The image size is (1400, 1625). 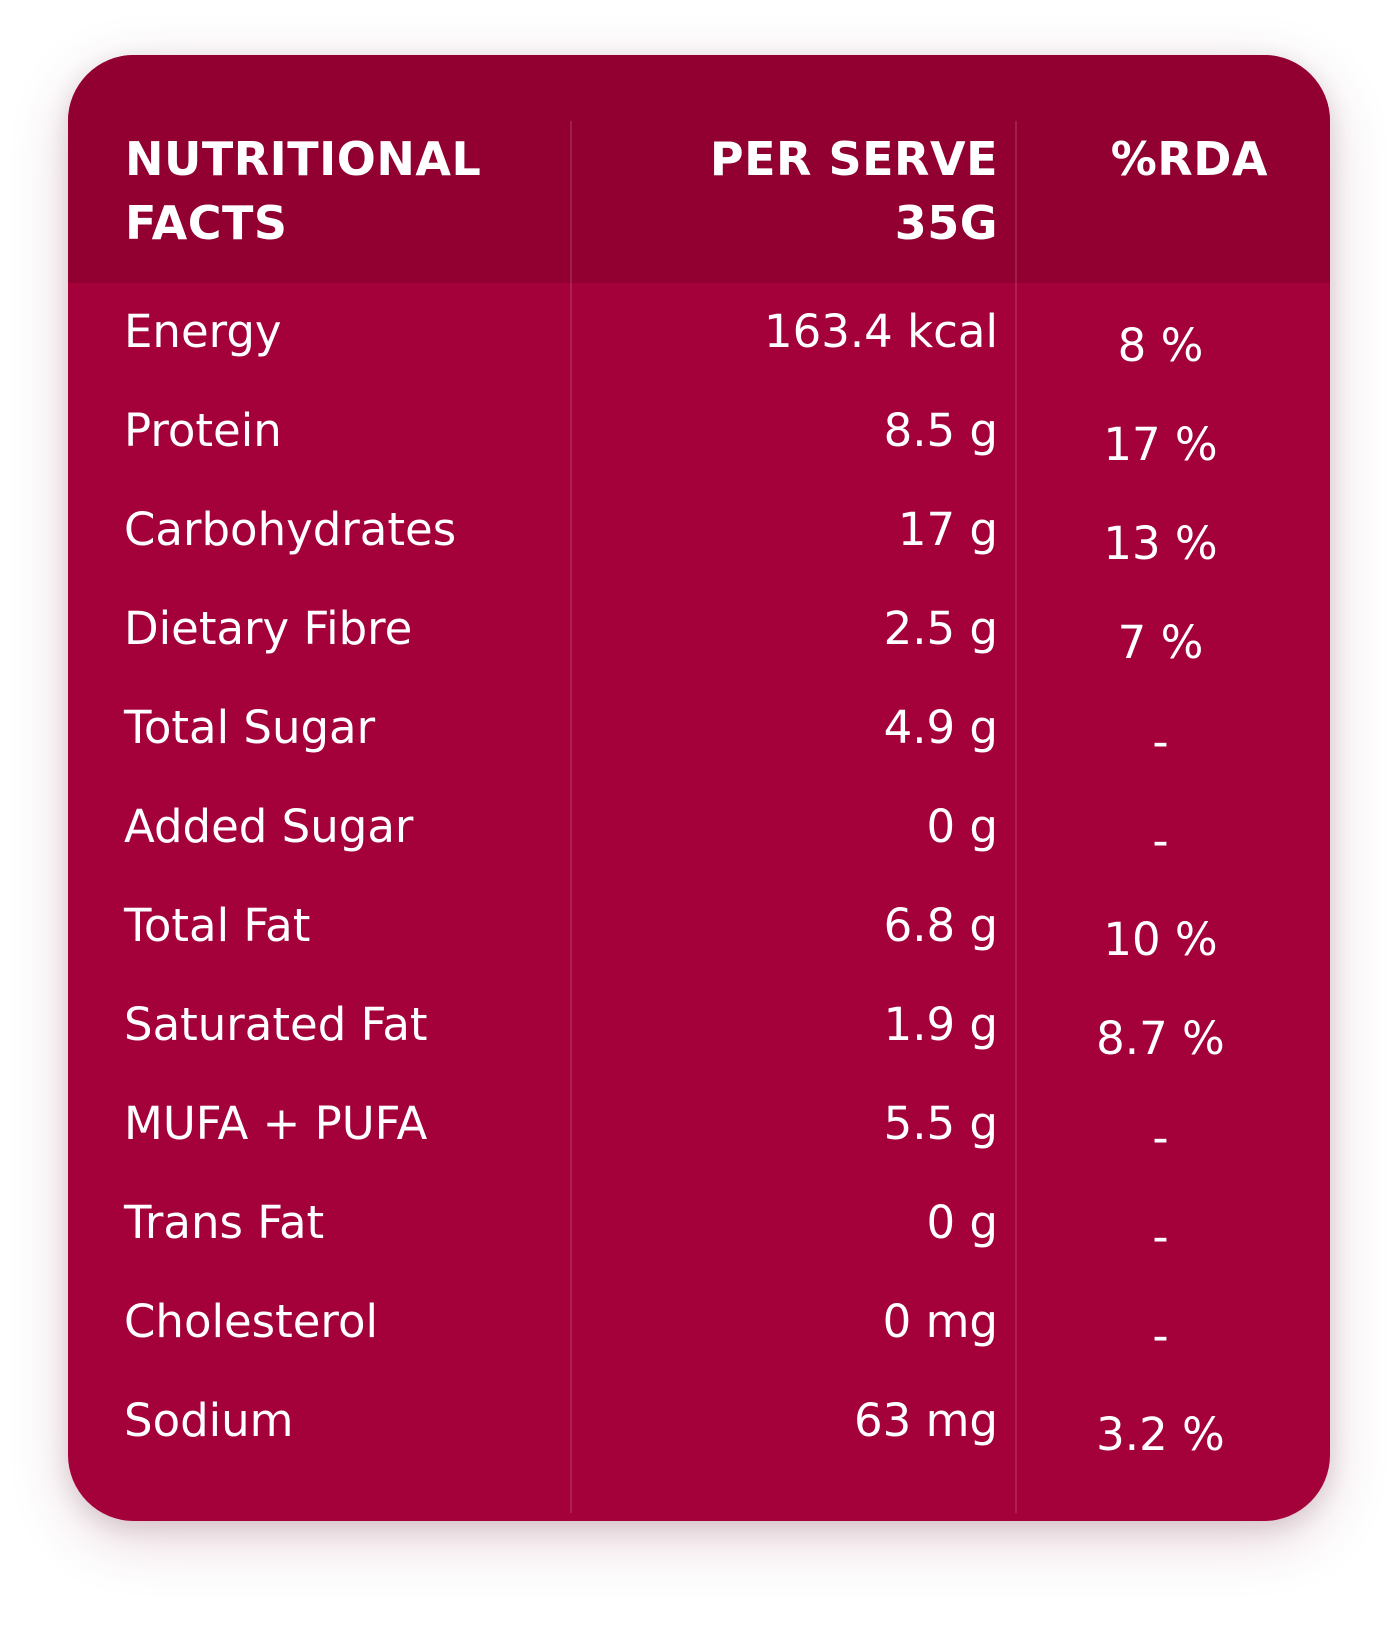 What do you see at coordinates (940, 430) in the screenshot?
I see `per-serve-value: 8.5 g` at bounding box center [940, 430].